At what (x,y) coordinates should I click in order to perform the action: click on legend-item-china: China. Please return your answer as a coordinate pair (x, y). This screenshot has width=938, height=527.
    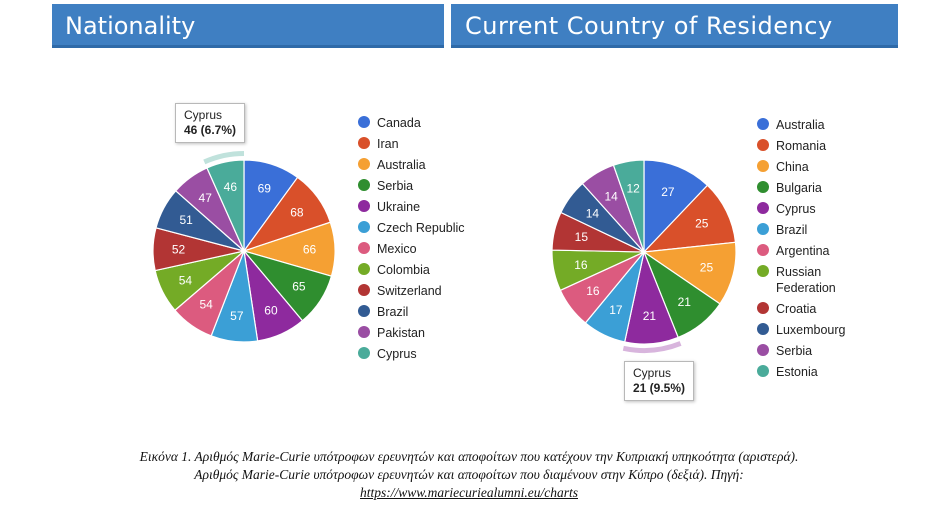
    Looking at the image, I should click on (816, 167).